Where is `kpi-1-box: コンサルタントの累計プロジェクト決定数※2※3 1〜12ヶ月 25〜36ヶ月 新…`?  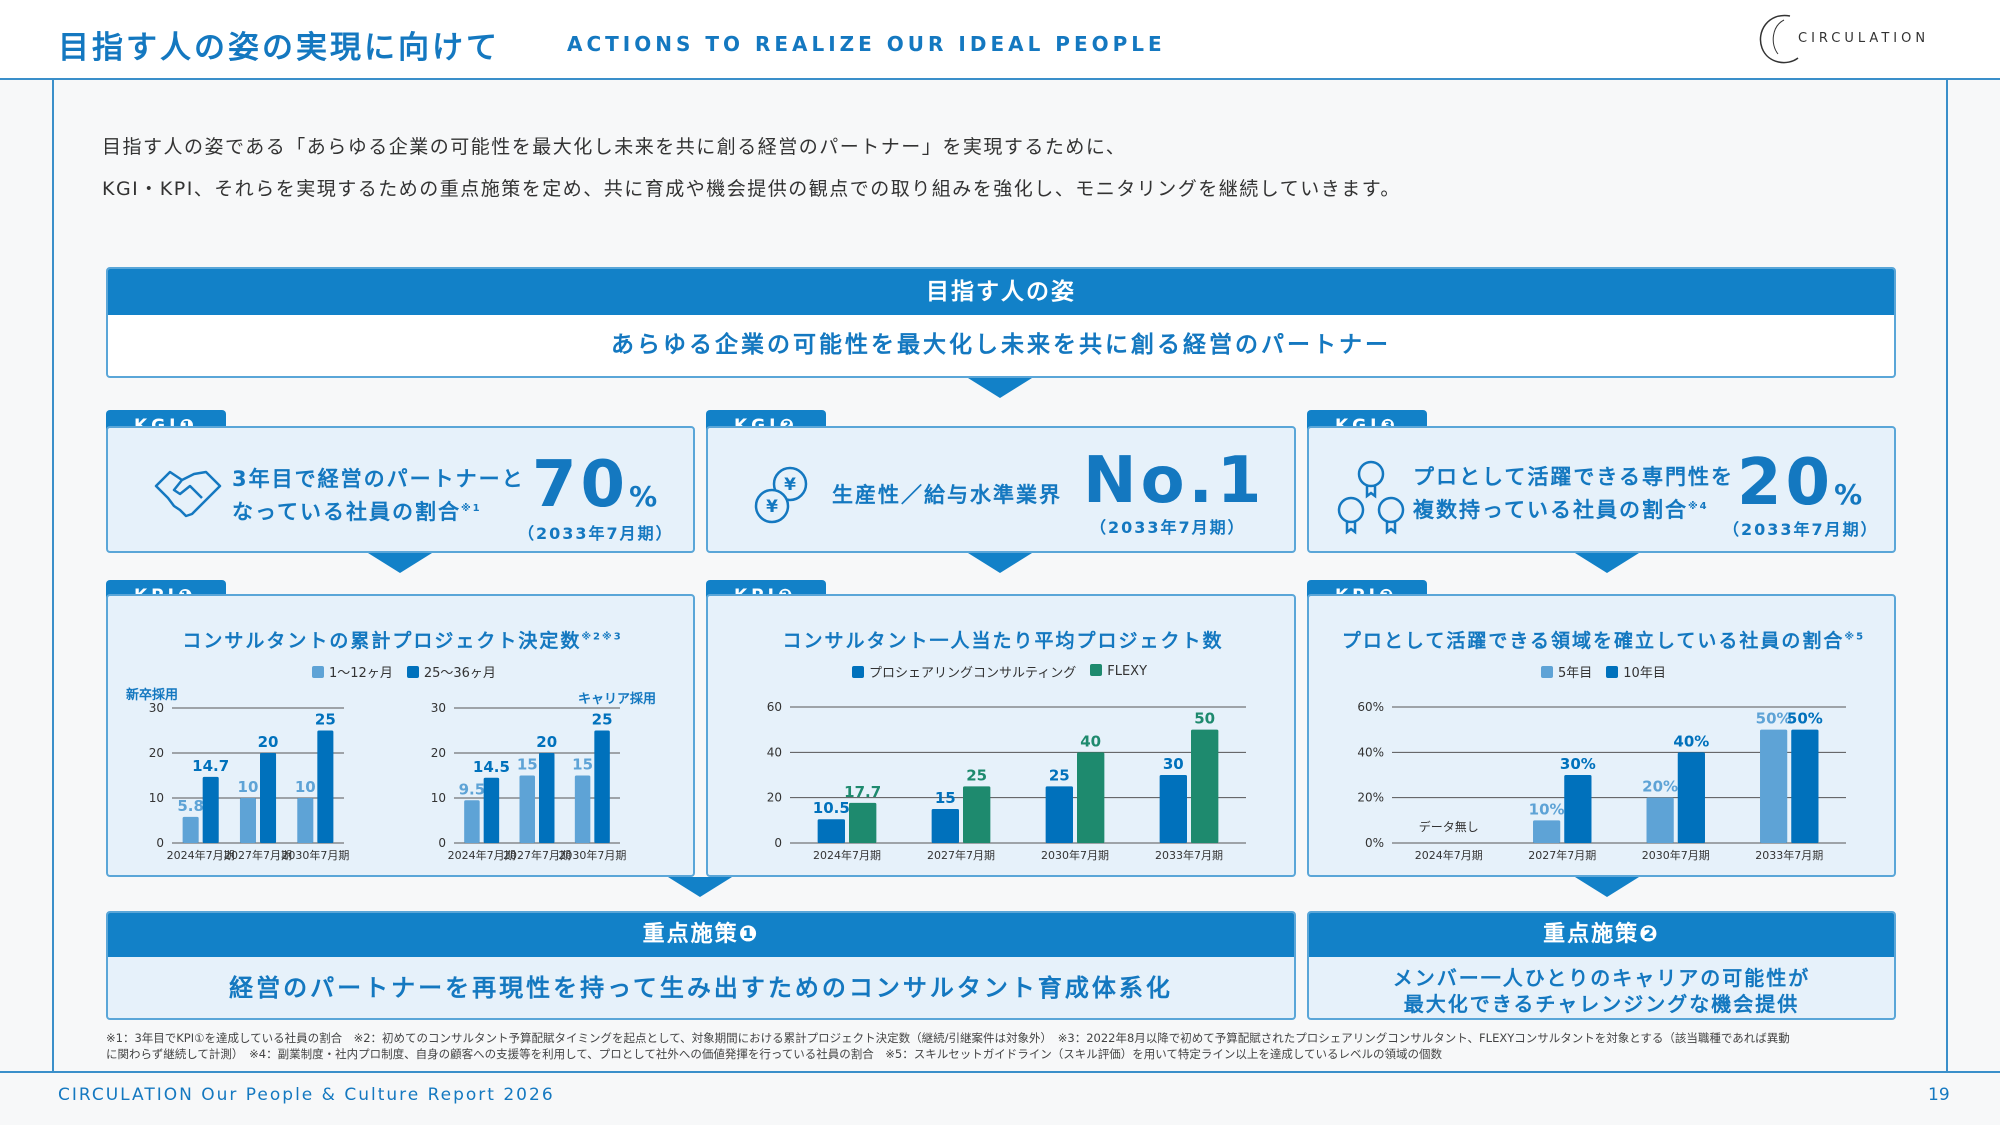 kpi-1-box: コンサルタントの累計プロジェクト決定数※2※3 1〜12ヶ月 25〜36ヶ月 新… is located at coordinates (400, 735).